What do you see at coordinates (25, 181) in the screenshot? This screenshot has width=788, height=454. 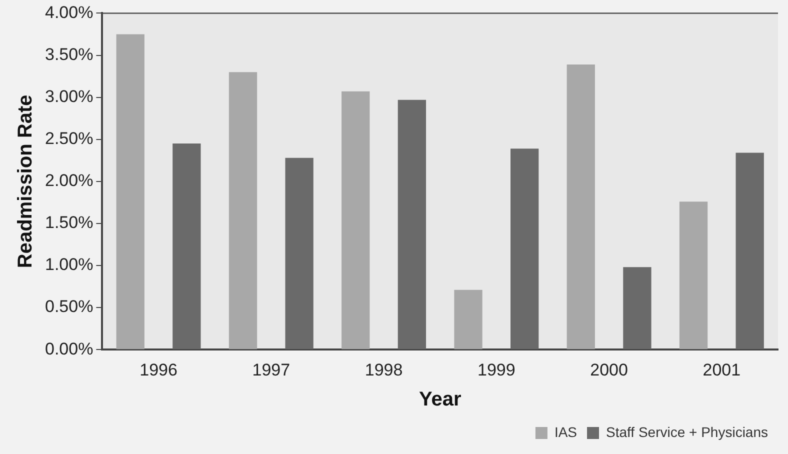 I see `y-axis-title: Readmission Rate` at bounding box center [25, 181].